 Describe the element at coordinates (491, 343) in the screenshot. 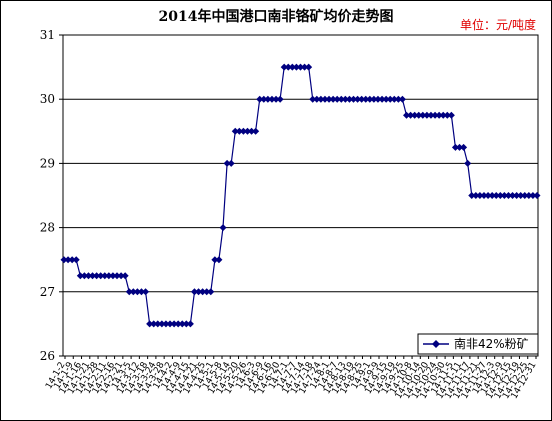

I see `legend-label: 南非42%粉矿` at that location.